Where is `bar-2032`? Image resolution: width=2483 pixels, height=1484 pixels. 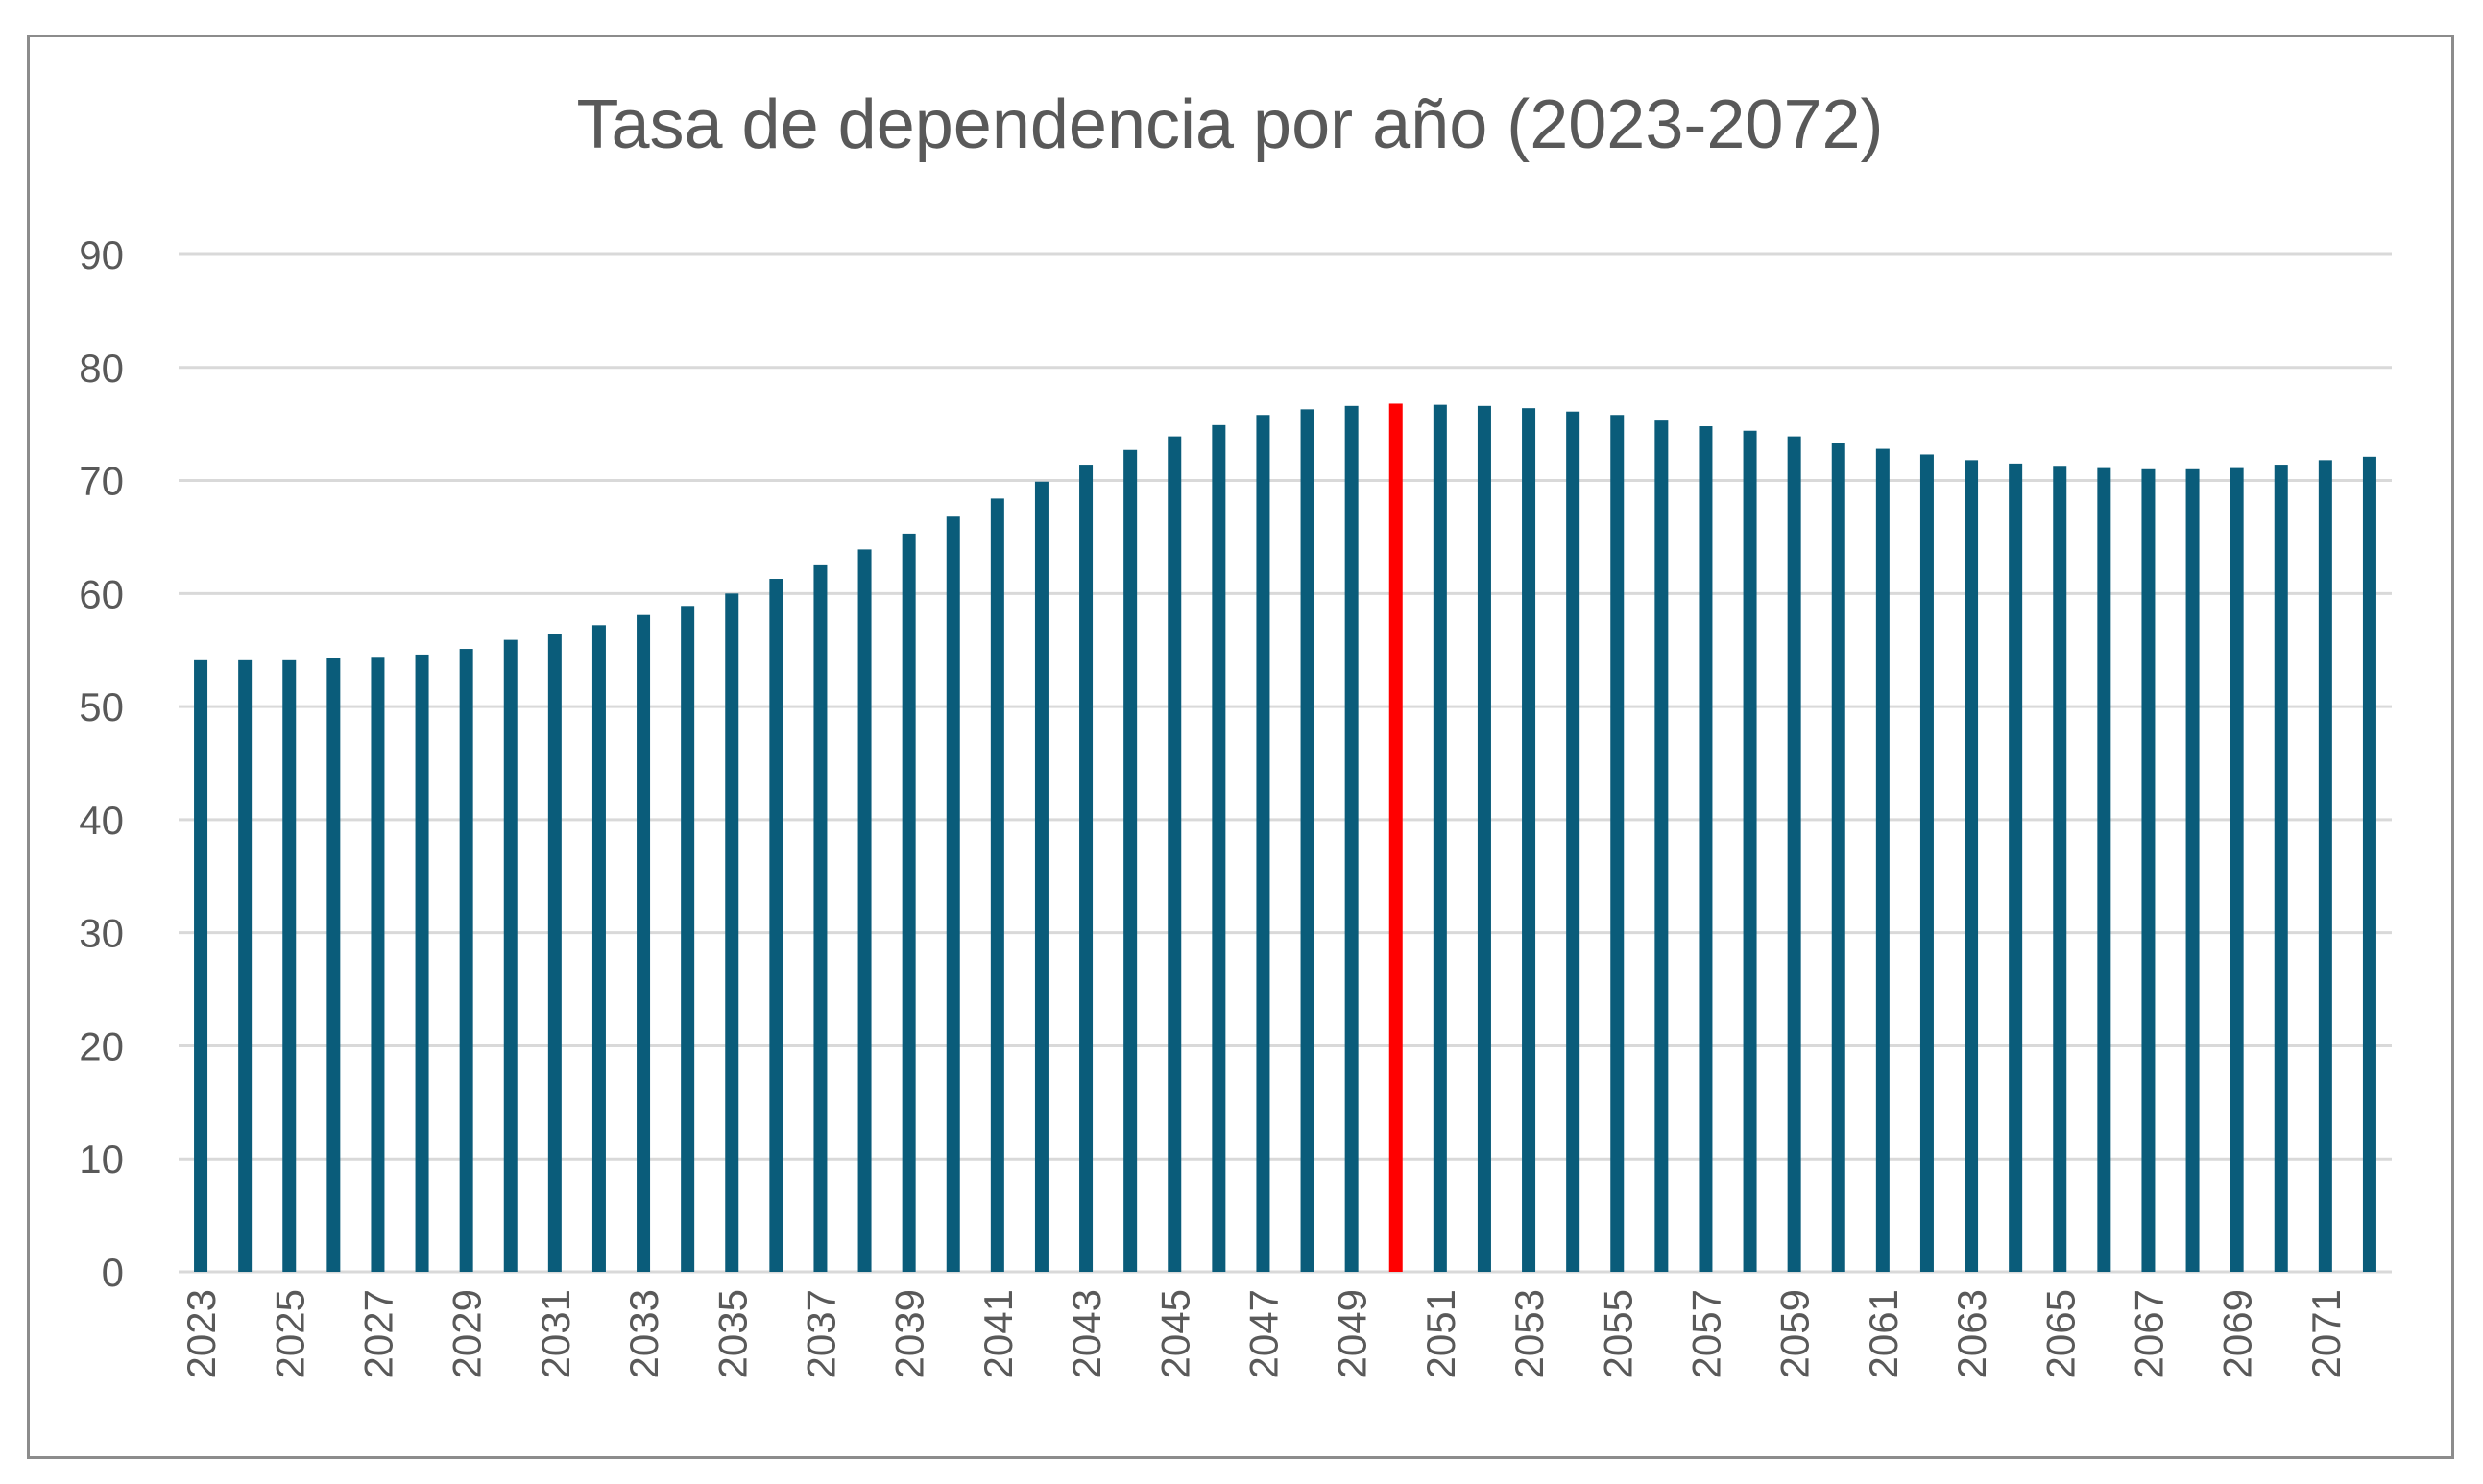 bar-2032 is located at coordinates (598, 948).